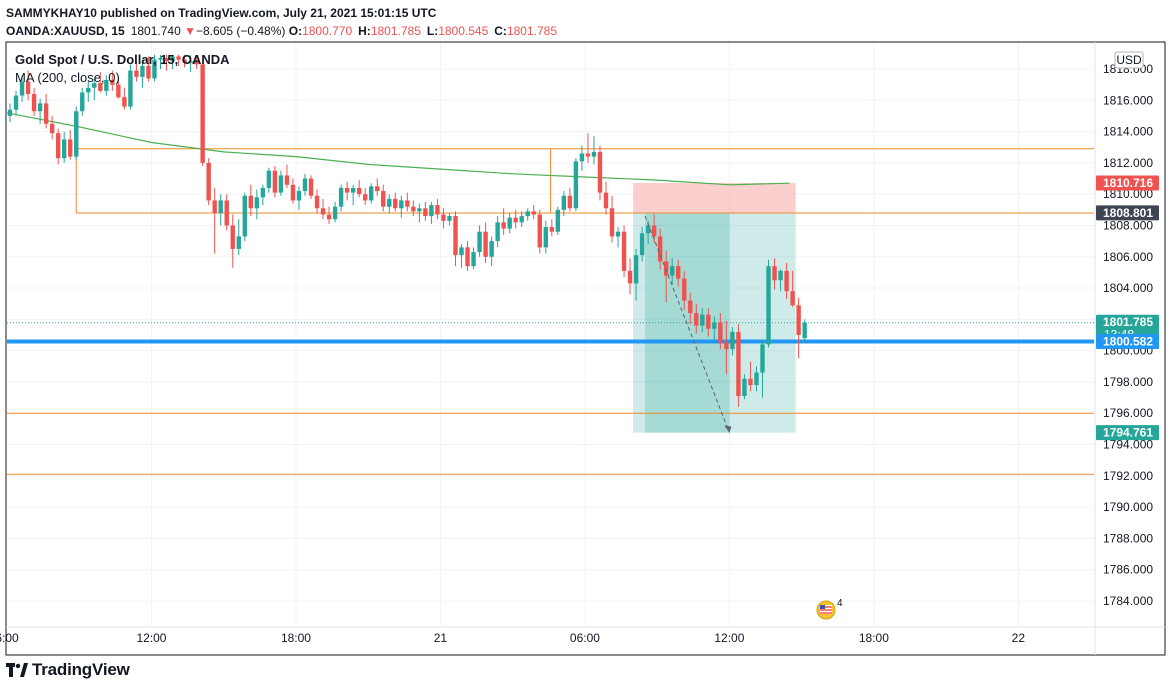 This screenshot has height=690, width=1171. I want to click on time-tick-label: 06:00, so click(585, 638).